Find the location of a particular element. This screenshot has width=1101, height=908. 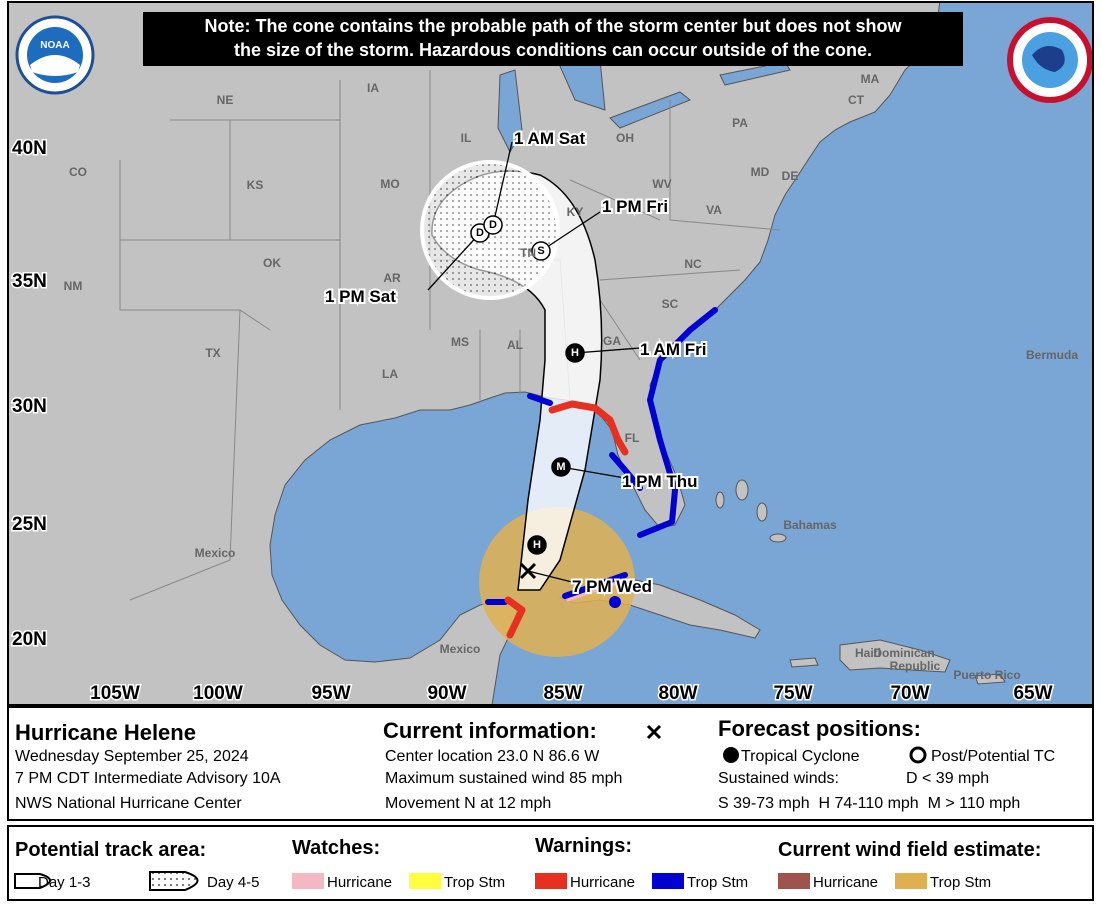

place-label: IA is located at coordinates (373, 88).